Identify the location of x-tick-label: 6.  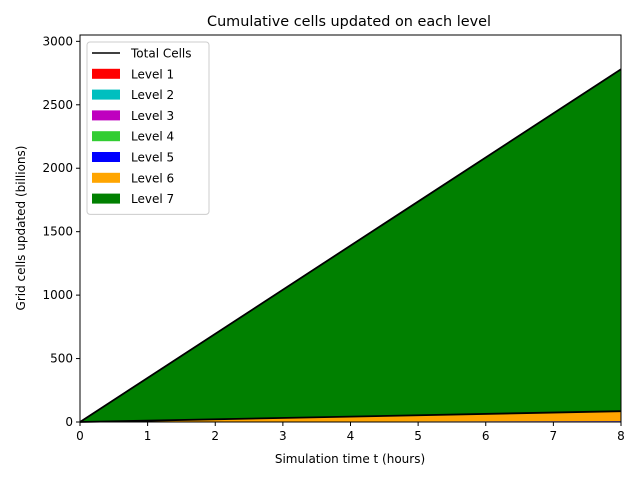
(486, 436).